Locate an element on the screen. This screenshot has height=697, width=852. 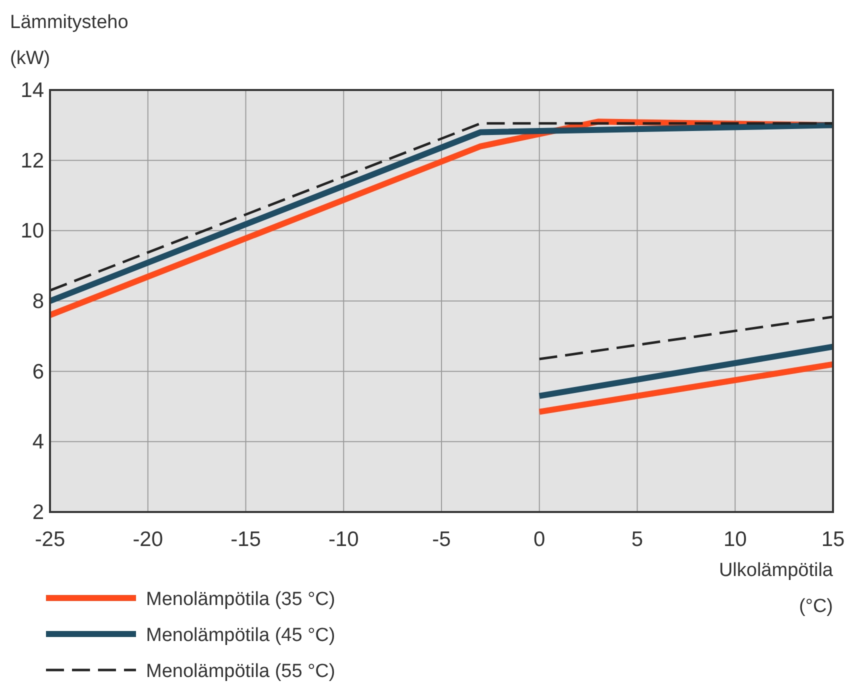
y-tick-label: 14 is located at coordinates (32, 90).